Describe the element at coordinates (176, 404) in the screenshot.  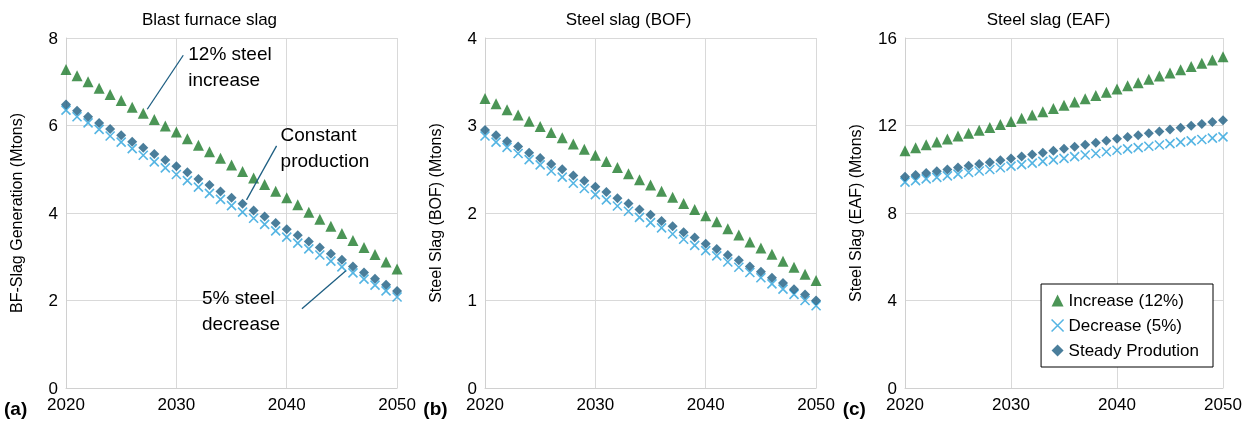
I see `x-tick-label: 2030` at that location.